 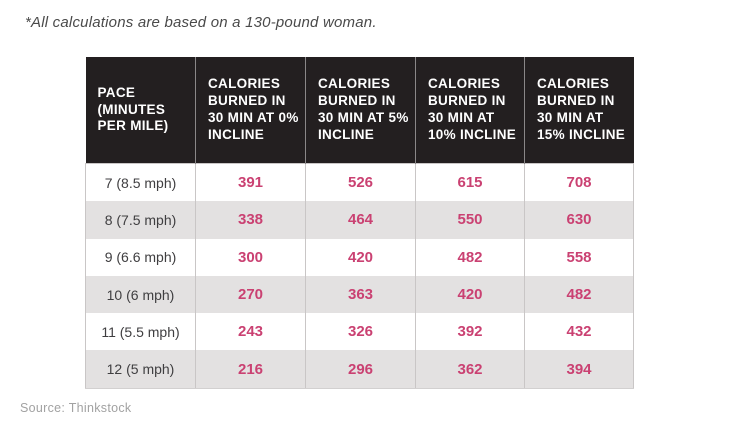 I want to click on value-cell: 550, so click(x=470, y=220).